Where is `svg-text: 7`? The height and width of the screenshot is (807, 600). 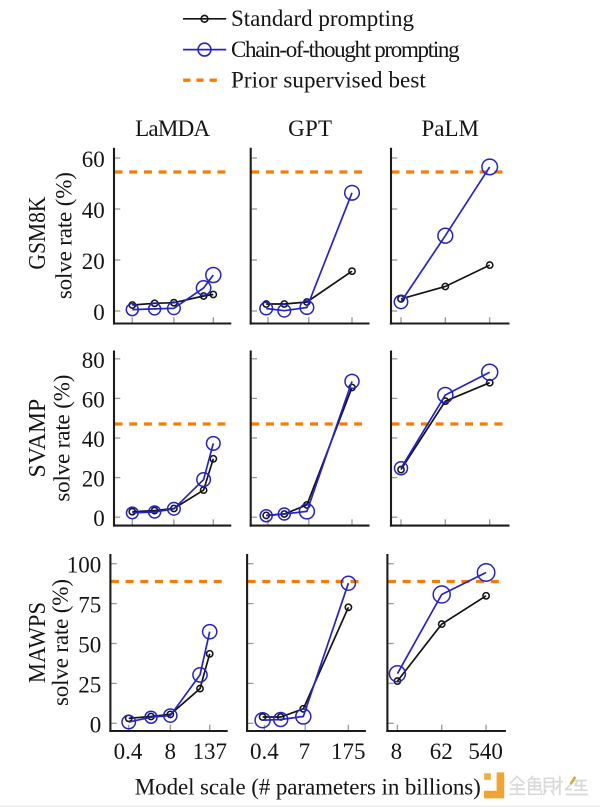 svg-text: 7 is located at coordinates (305, 751).